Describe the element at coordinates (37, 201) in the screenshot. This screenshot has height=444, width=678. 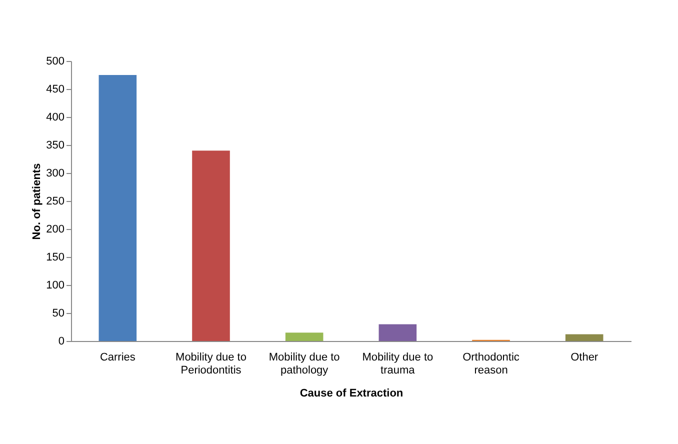
I see `y-axis-title: No. of patients` at that location.